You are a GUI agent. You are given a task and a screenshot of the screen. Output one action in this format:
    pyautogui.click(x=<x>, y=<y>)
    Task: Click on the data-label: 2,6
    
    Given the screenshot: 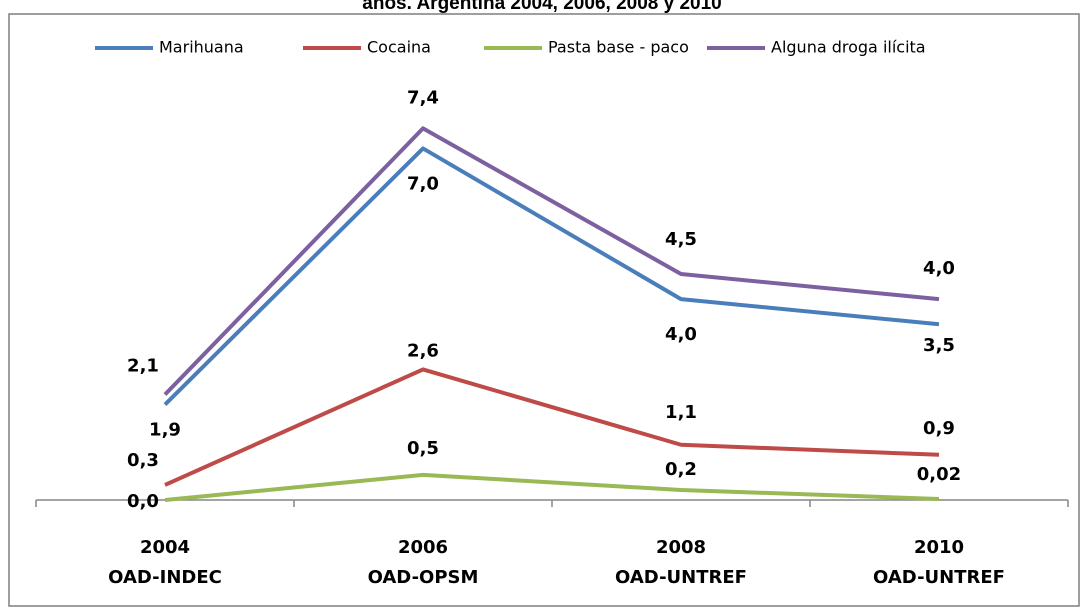 What is the action you would take?
    pyautogui.click(x=423, y=350)
    